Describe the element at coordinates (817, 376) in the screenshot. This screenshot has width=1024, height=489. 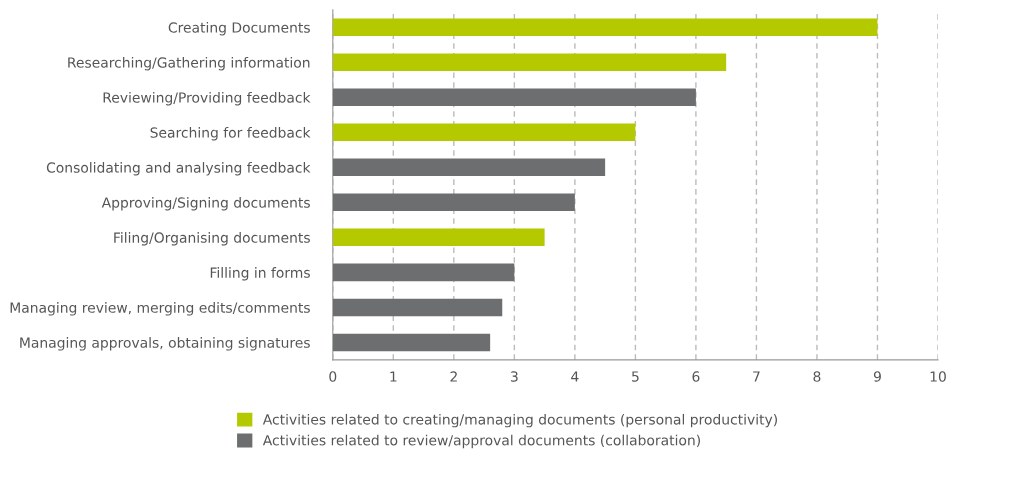
I see `x-tick-label: 8` at that location.